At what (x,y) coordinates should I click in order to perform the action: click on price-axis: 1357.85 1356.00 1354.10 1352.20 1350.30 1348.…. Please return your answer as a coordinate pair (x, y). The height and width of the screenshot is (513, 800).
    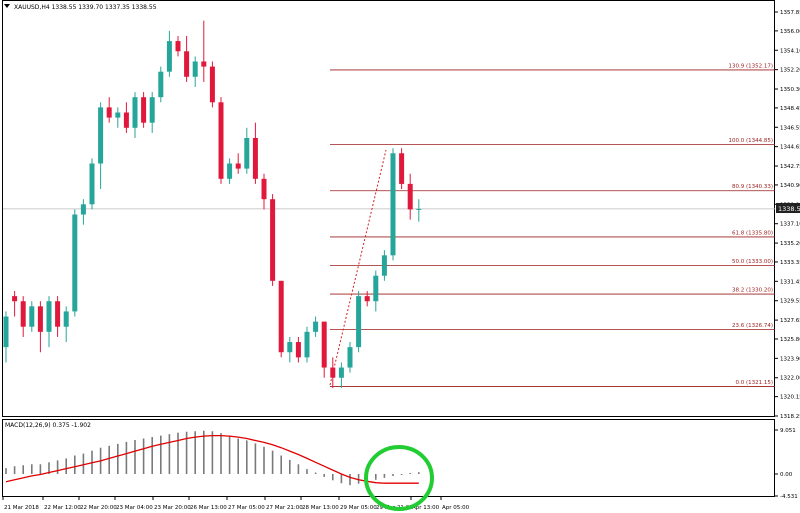
    Looking at the image, I should click on (787, 215).